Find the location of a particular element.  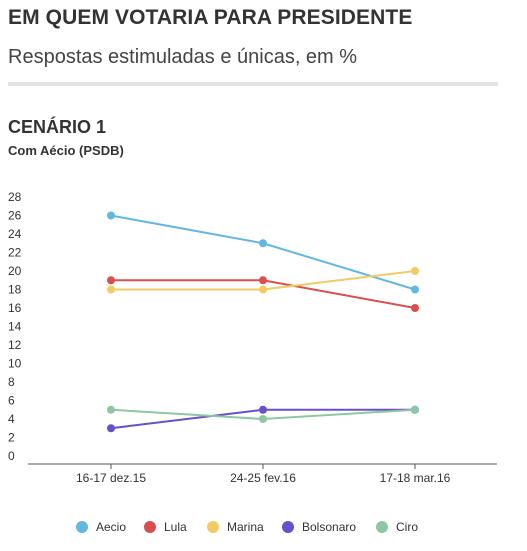

chart-title: EM QUEM VOTARIA PARA PRESIDENTE is located at coordinates (210, 17).